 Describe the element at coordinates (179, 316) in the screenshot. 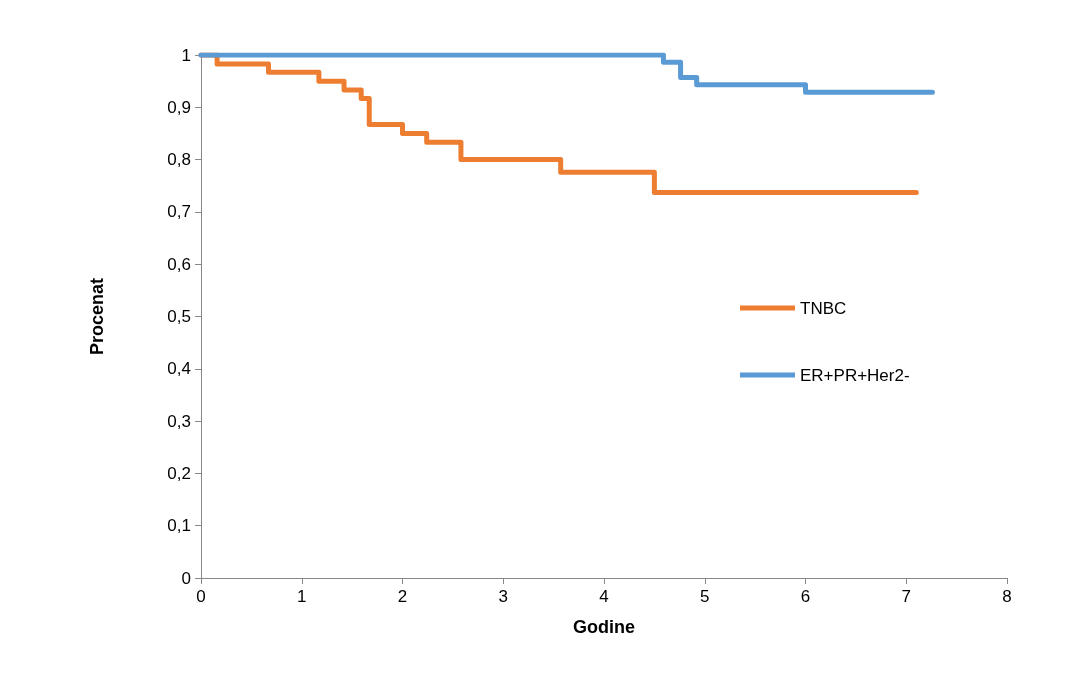

I see `y-tick-label: 0,5` at that location.